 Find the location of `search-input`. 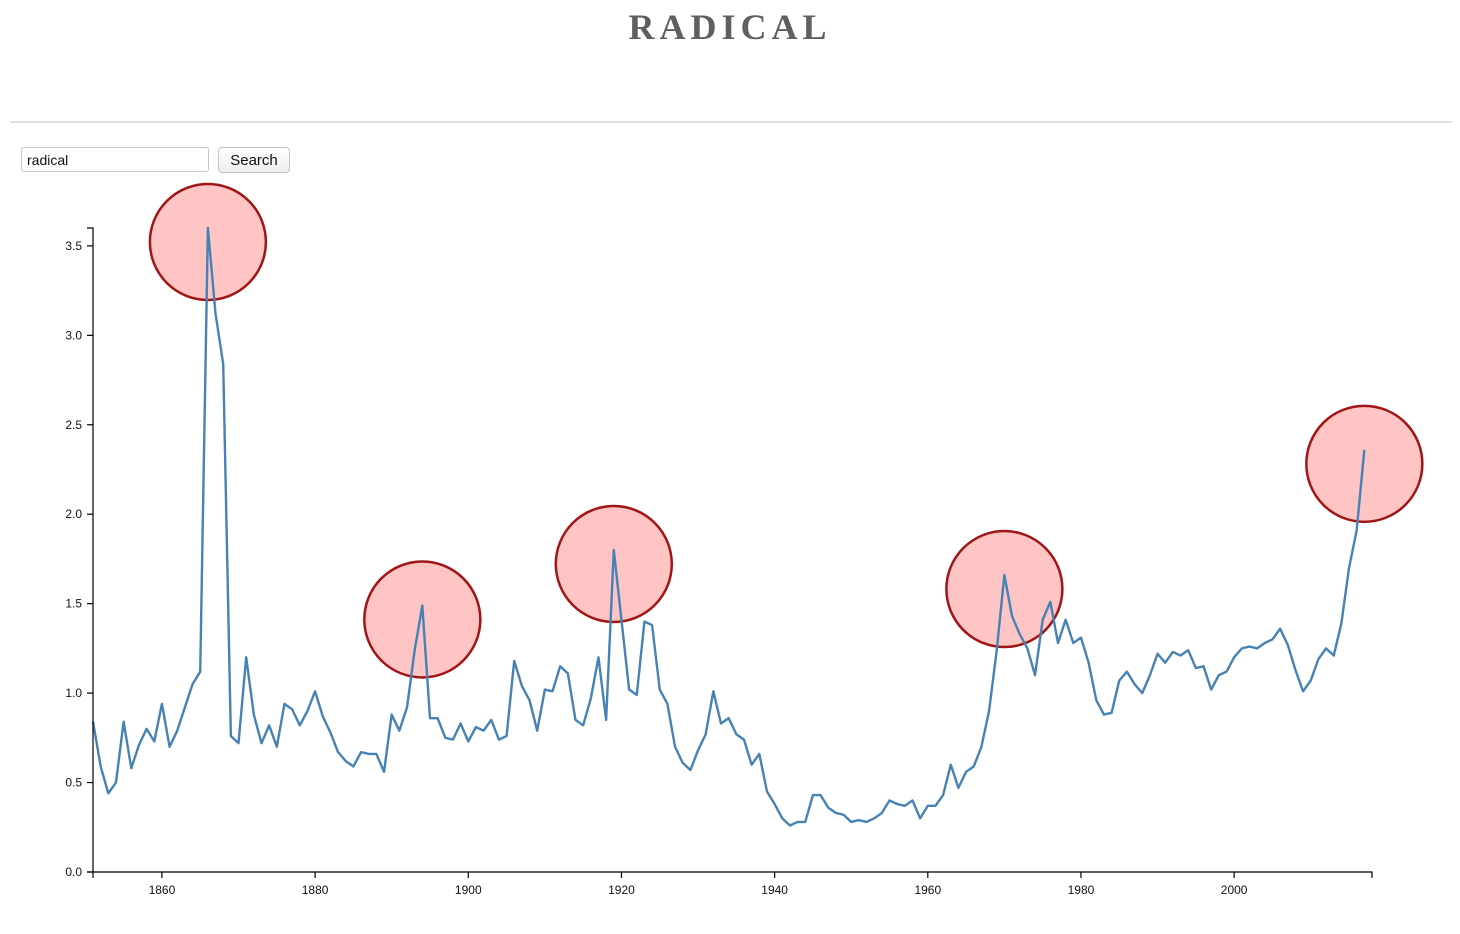

search-input is located at coordinates (115, 159).